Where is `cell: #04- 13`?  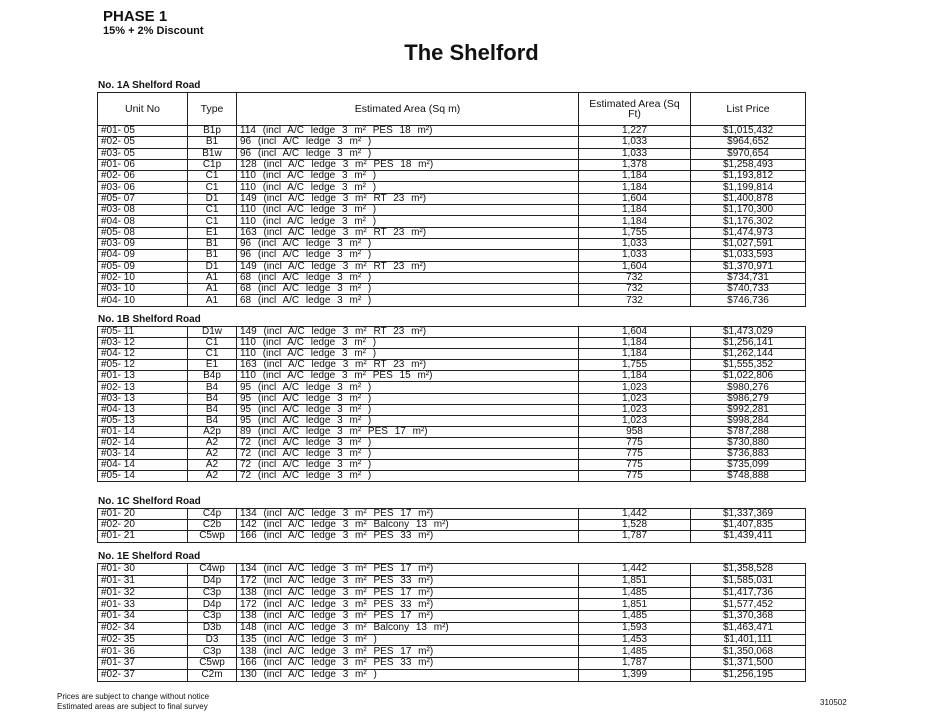 cell: #04- 13 is located at coordinates (142, 409).